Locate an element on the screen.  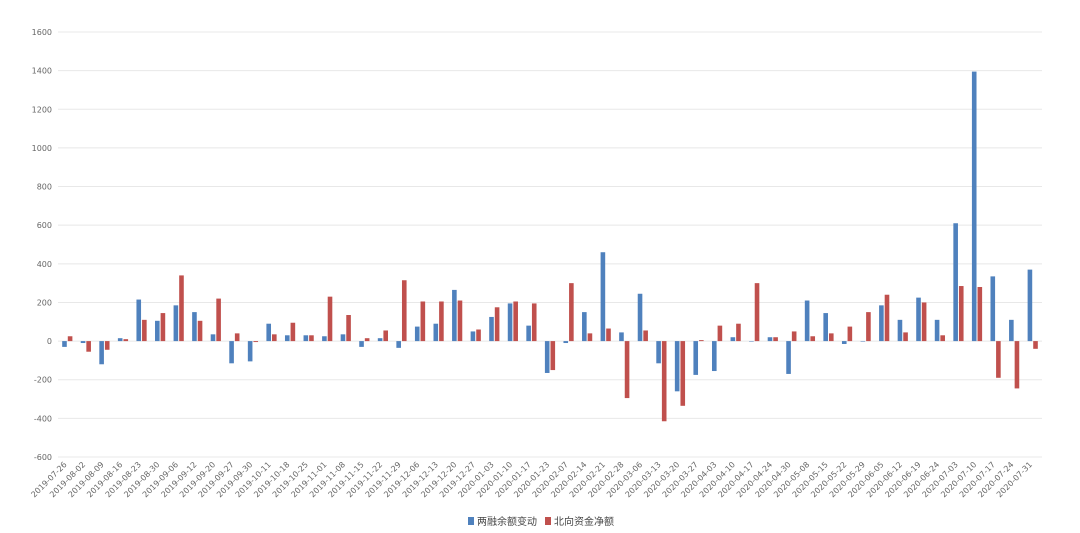
legend-label: 两融余额变动 is located at coordinates (507, 521).